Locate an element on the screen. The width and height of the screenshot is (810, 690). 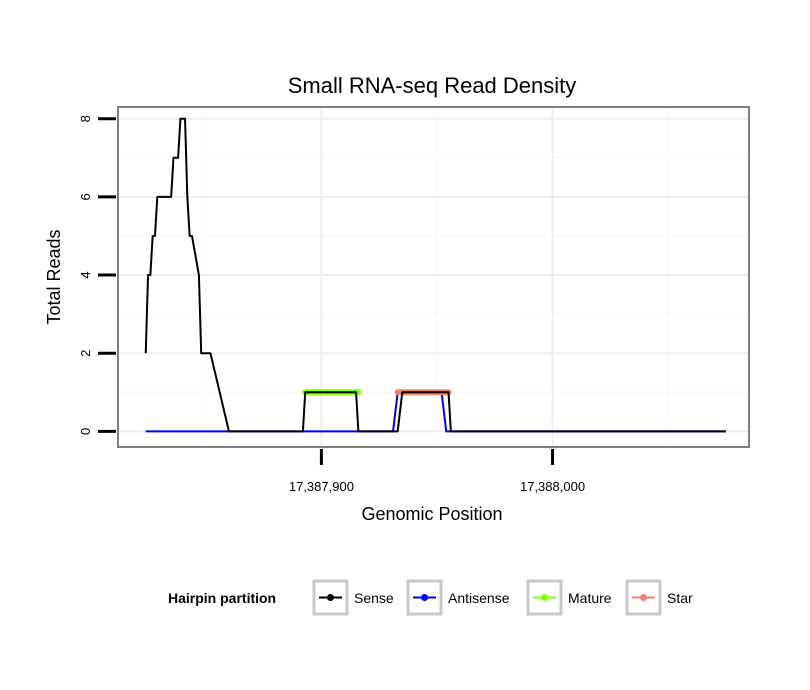
y-tick-label: 2 is located at coordinates (85, 353).